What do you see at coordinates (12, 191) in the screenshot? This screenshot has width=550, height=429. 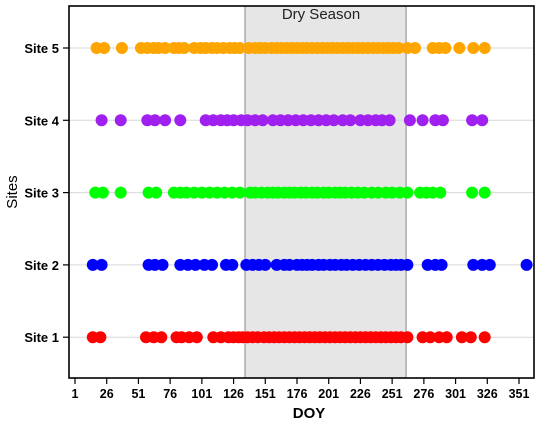 I see `y-axis-title: Sites` at bounding box center [12, 191].